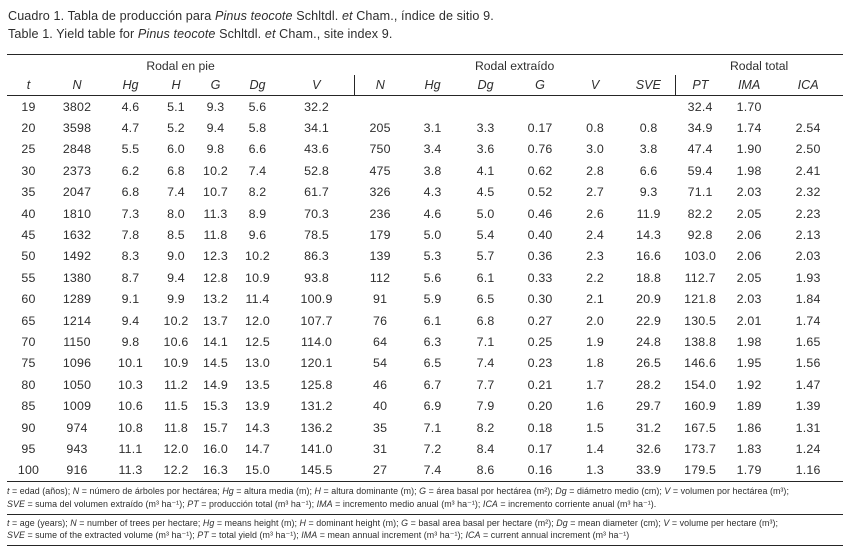  Describe the element at coordinates (257, 448) in the screenshot. I see `cell: 14.7` at that location.